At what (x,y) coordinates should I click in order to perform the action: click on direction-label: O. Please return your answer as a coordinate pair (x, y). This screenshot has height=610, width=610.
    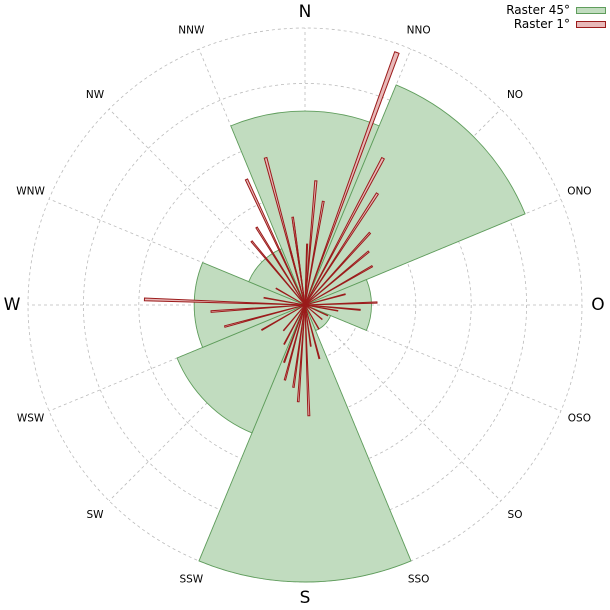
    Looking at the image, I should click on (597, 305).